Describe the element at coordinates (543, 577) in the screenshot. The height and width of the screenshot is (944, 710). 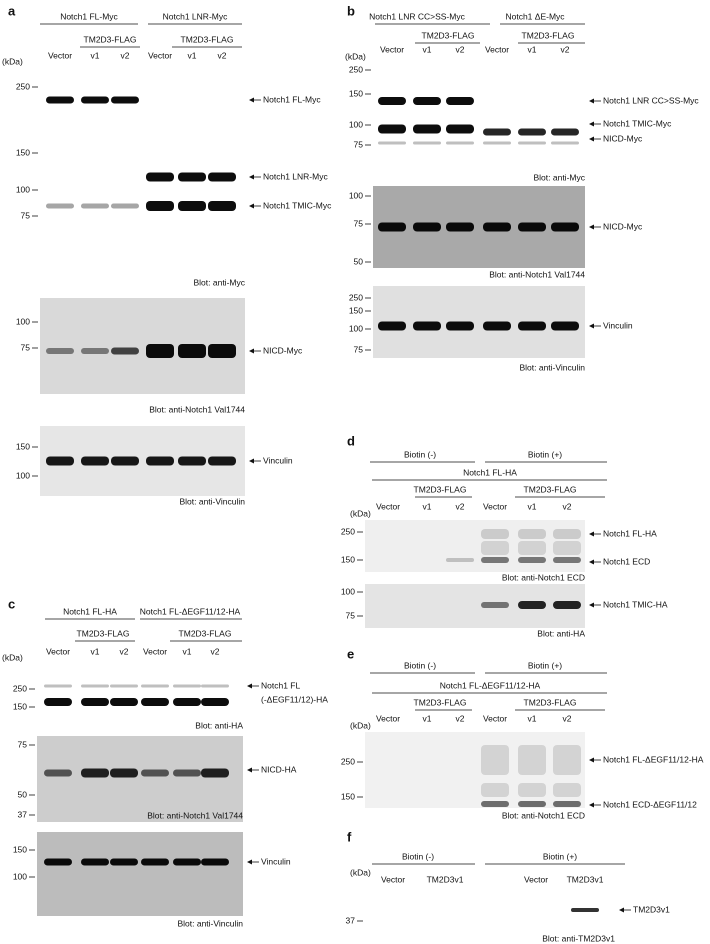
I see `blot-caption: Blot: anti-Notch1 ECD` at that location.